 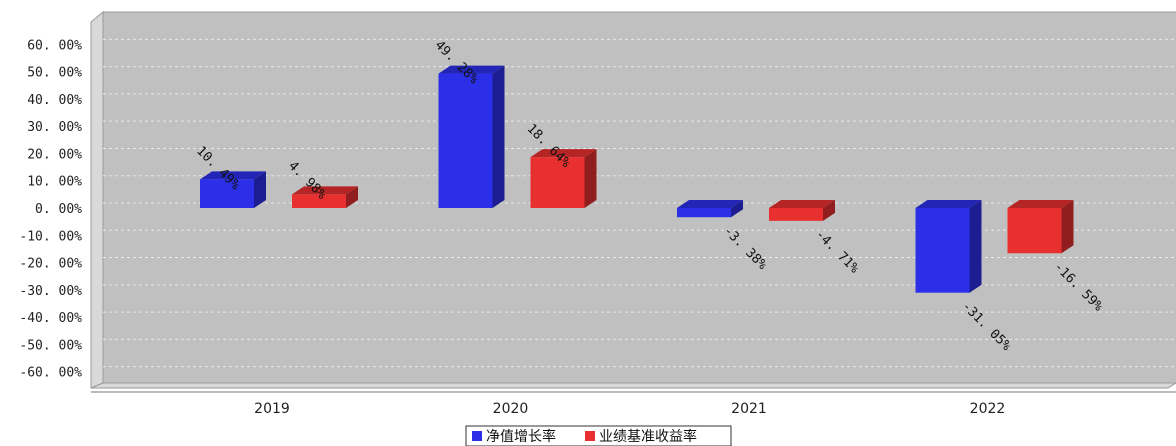 What do you see at coordinates (521, 436) in the screenshot?
I see `legend-label-series-1: 净值增长率` at bounding box center [521, 436].